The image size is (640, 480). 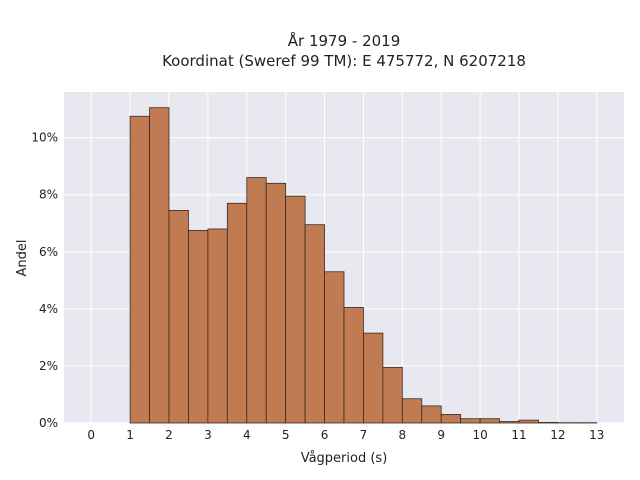 I want to click on x-tick-label: 11, so click(x=518, y=435).